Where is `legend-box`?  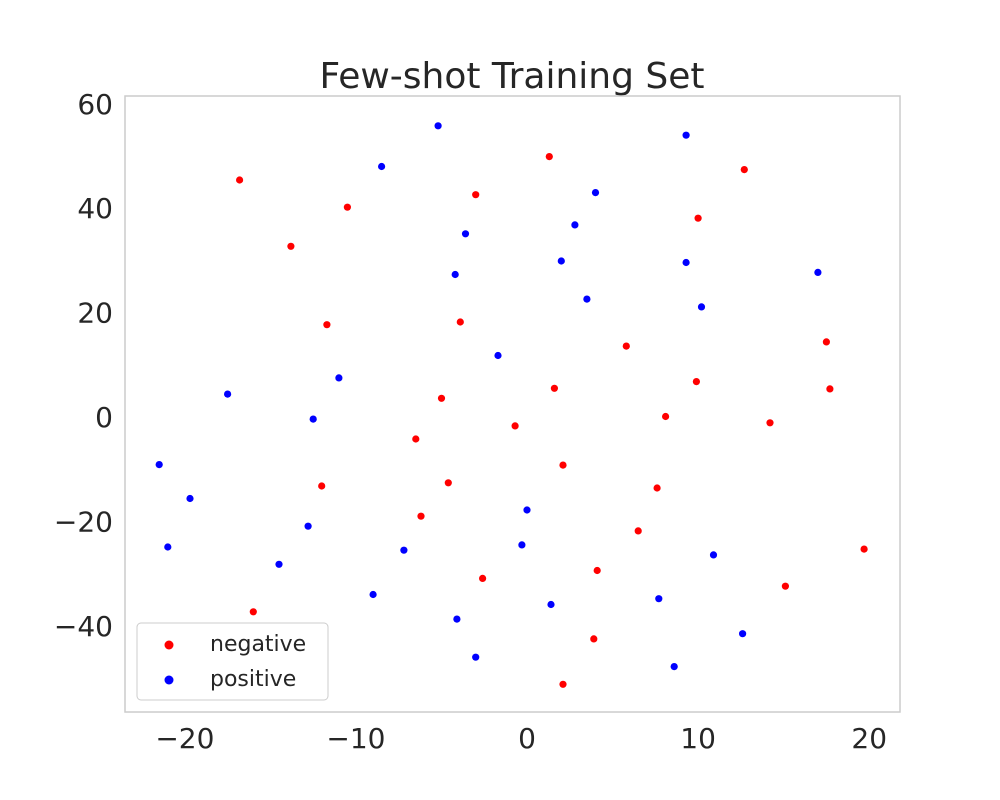 legend-box is located at coordinates (232, 661).